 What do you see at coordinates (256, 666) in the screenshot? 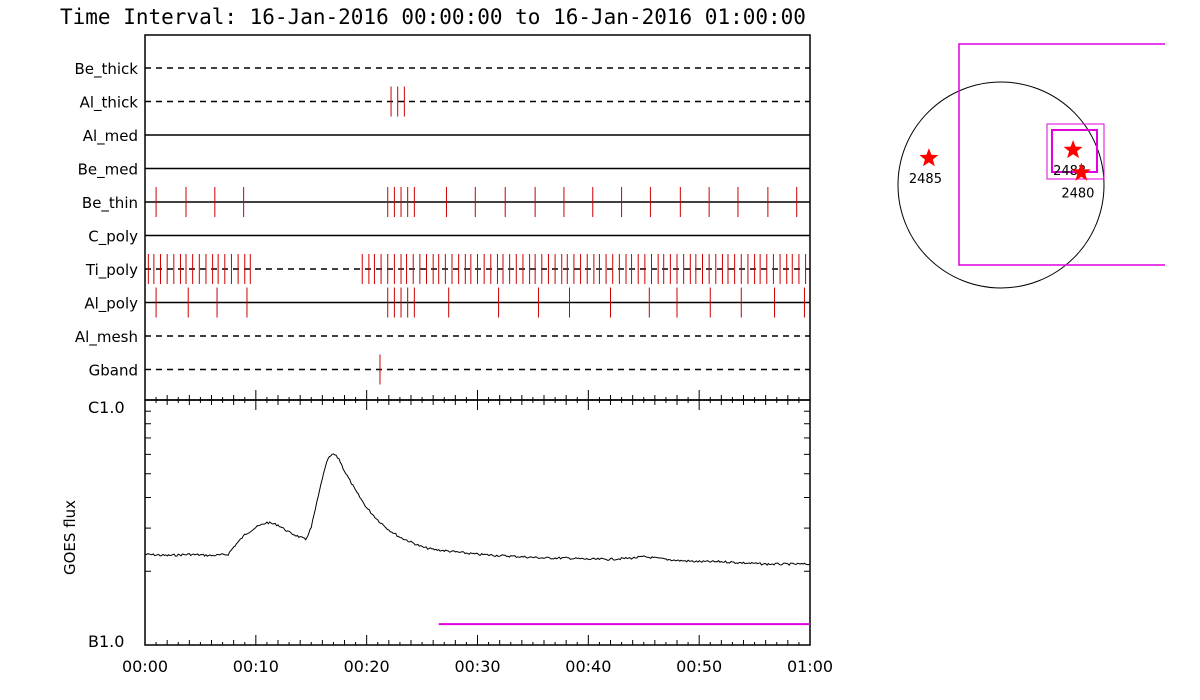
I see `x-tick-label-1: 00:10` at bounding box center [256, 666].